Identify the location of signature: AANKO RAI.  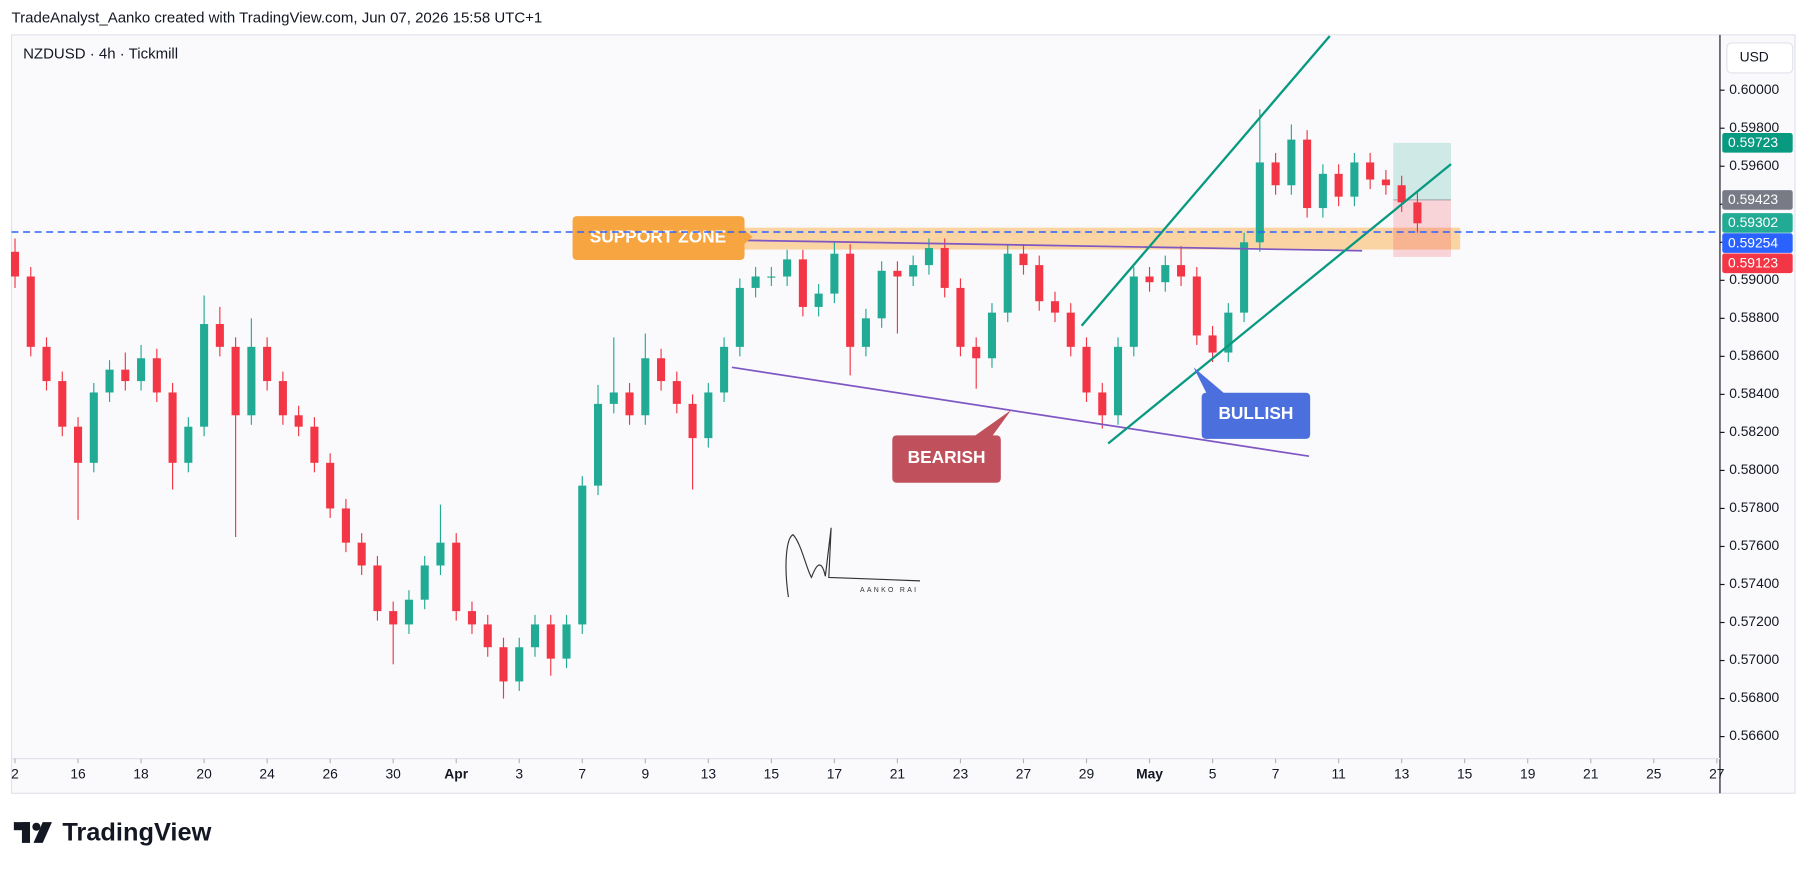
(889, 590).